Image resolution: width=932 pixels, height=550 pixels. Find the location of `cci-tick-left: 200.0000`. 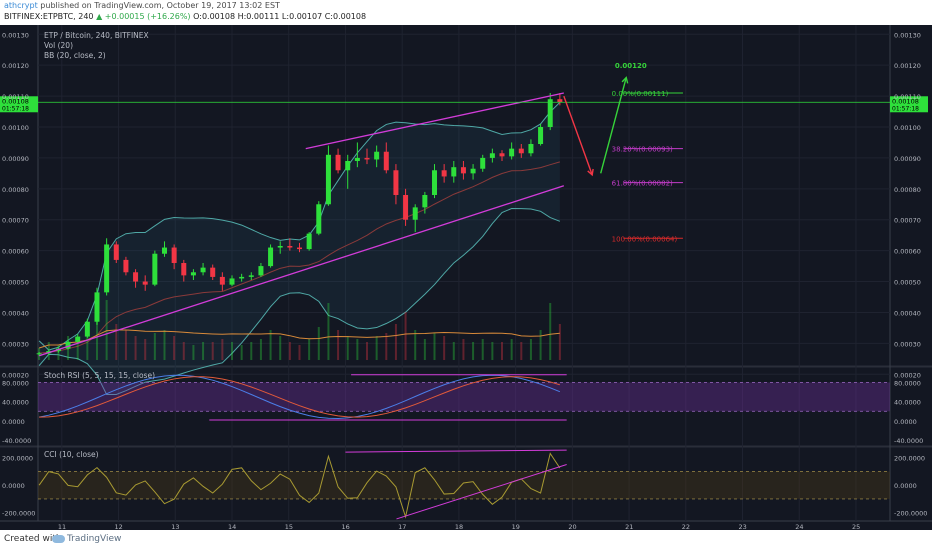

cci-tick-left: 200.0000 is located at coordinates (17, 459).